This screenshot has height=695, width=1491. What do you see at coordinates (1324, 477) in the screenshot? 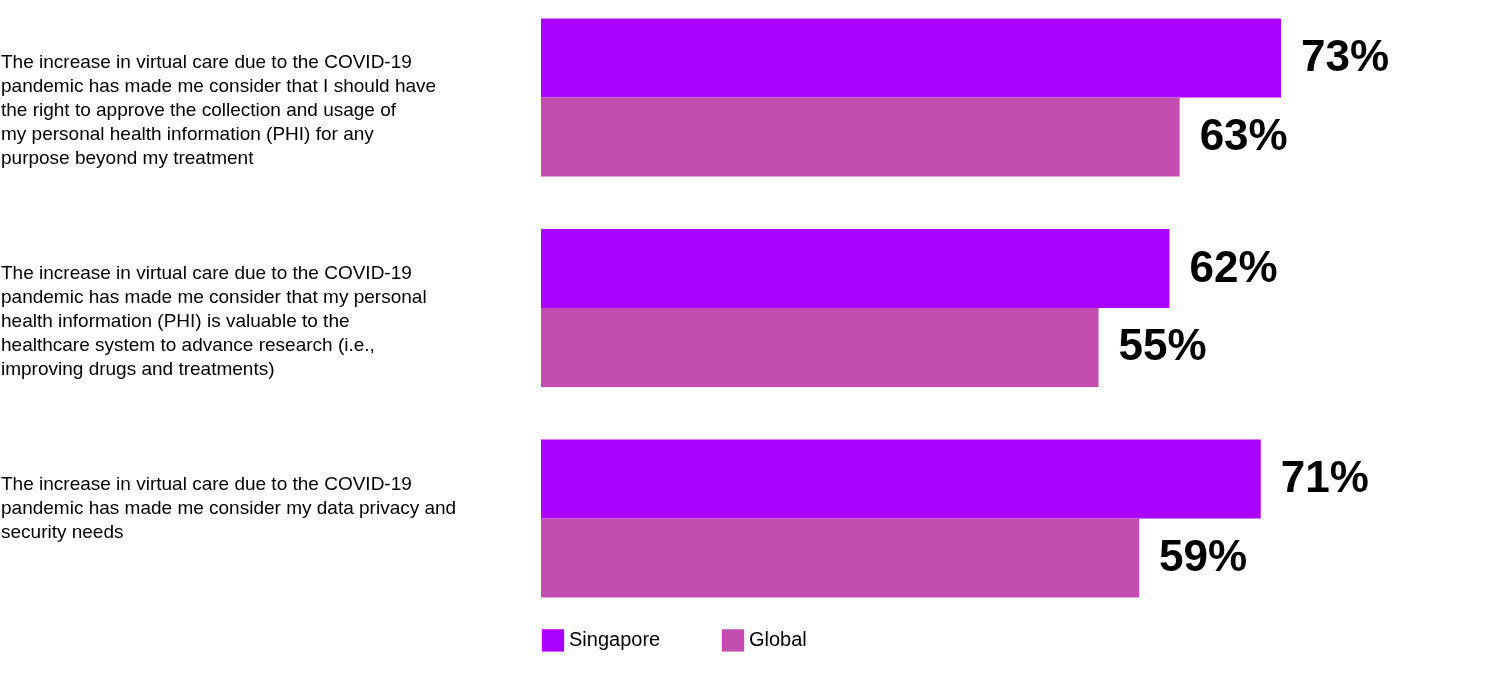
I see `data-label: 71%` at bounding box center [1324, 477].